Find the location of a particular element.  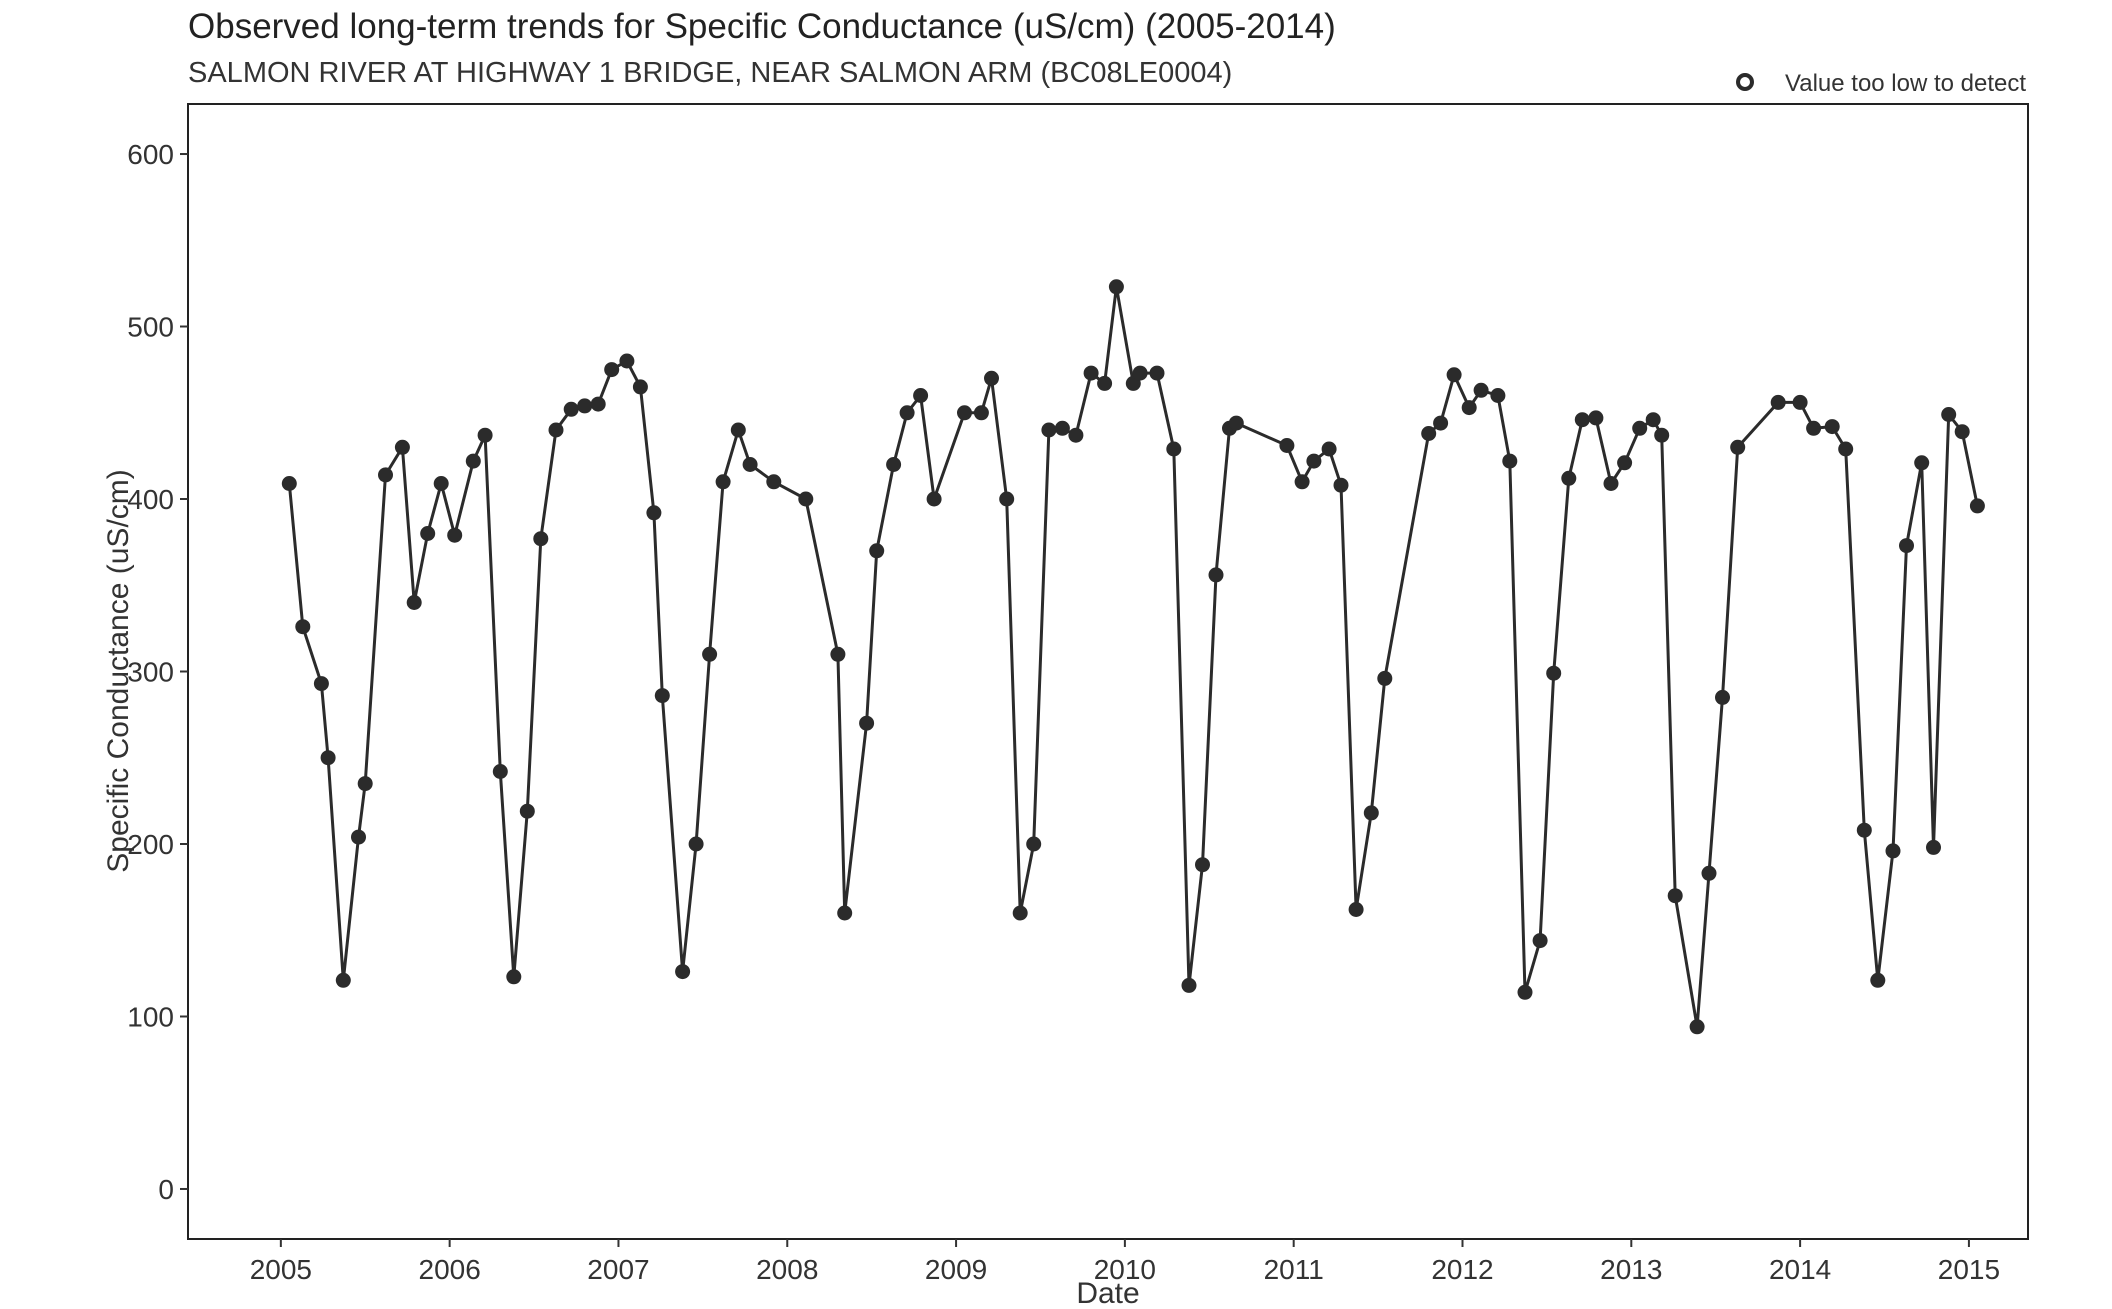

y-axis-title: Specific Conductance (uS/cm) is located at coordinates (118, 671).